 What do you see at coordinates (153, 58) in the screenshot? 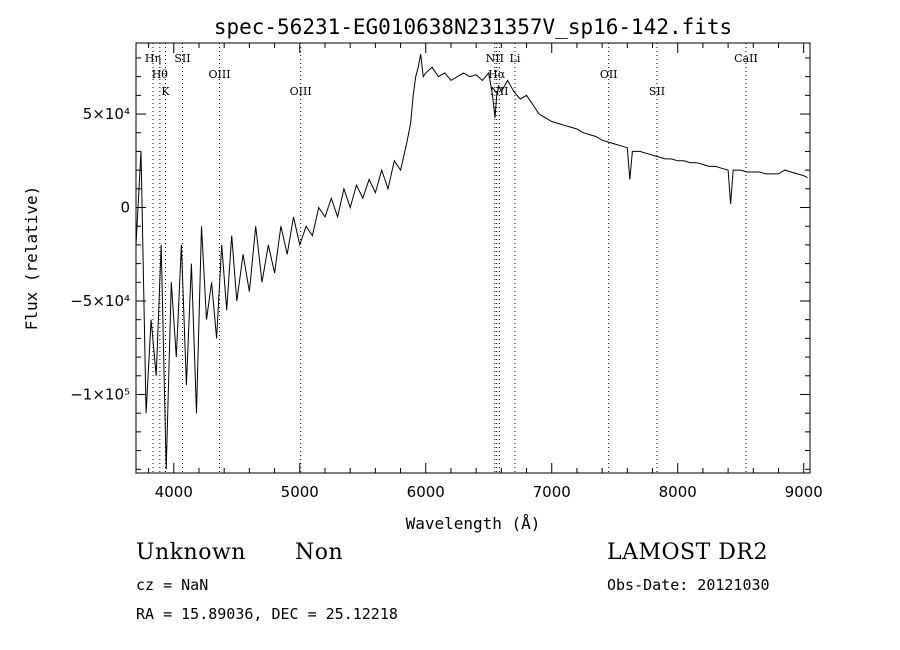
I see `line-marker-label: Hη` at bounding box center [153, 58].